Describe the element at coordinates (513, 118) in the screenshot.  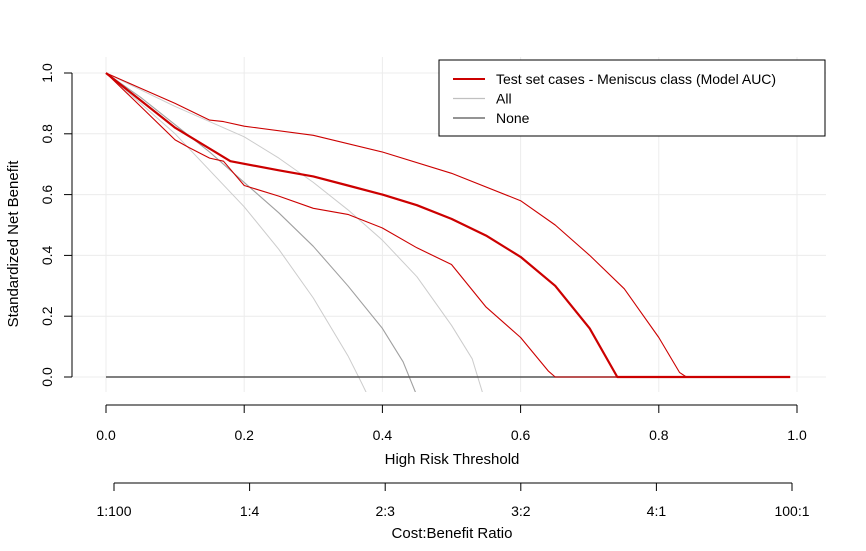
I see `legend-label-2: None` at that location.